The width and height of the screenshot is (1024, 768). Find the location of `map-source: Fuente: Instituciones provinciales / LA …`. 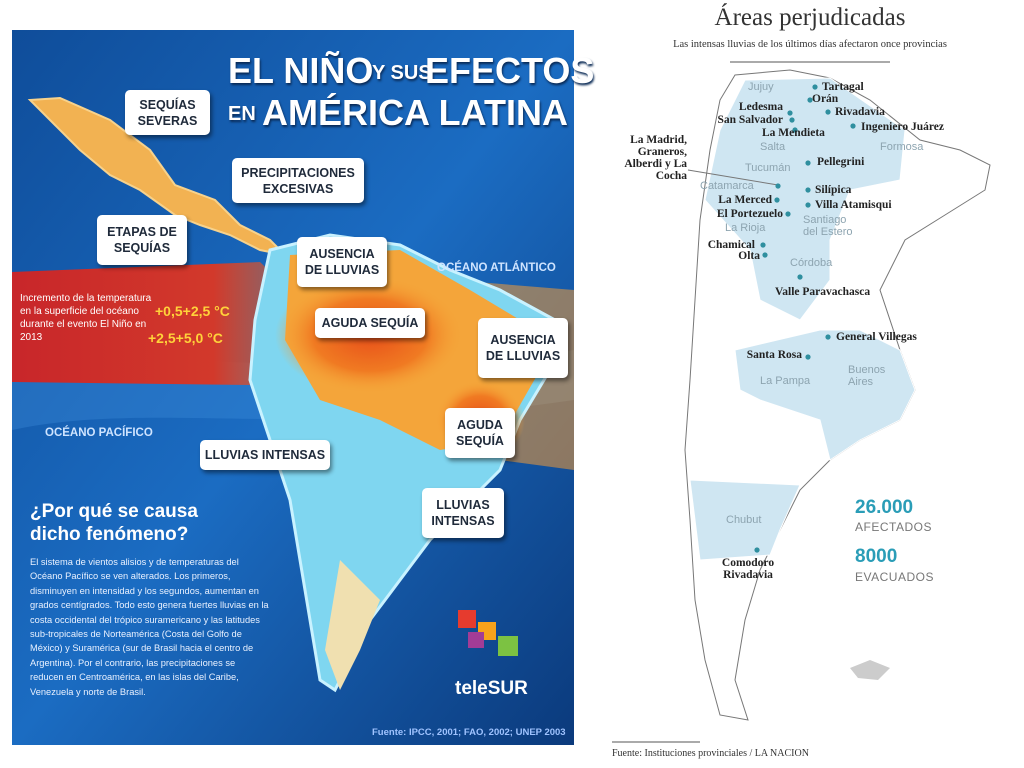

map-source: Fuente: Instituciones provinciales / LA … is located at coordinates (710, 753).